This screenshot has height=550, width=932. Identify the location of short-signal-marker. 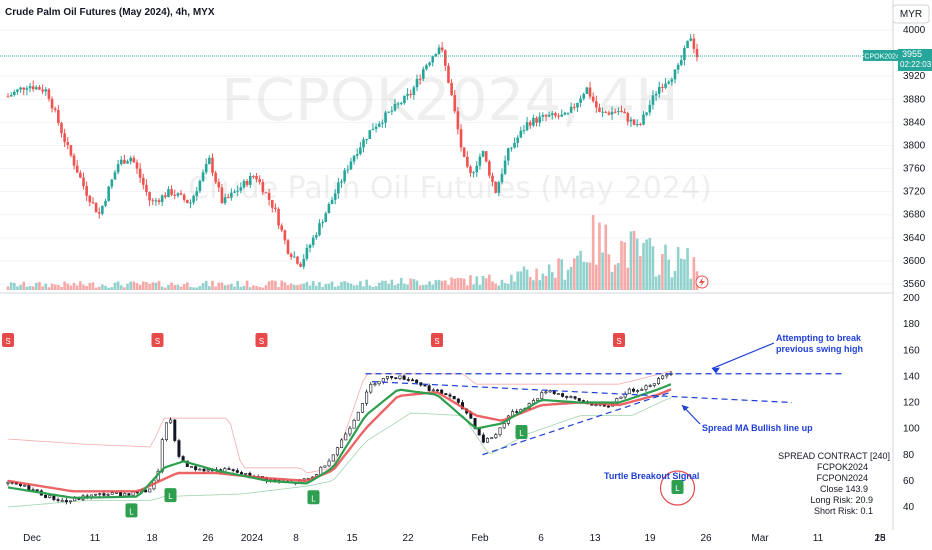
(261, 340).